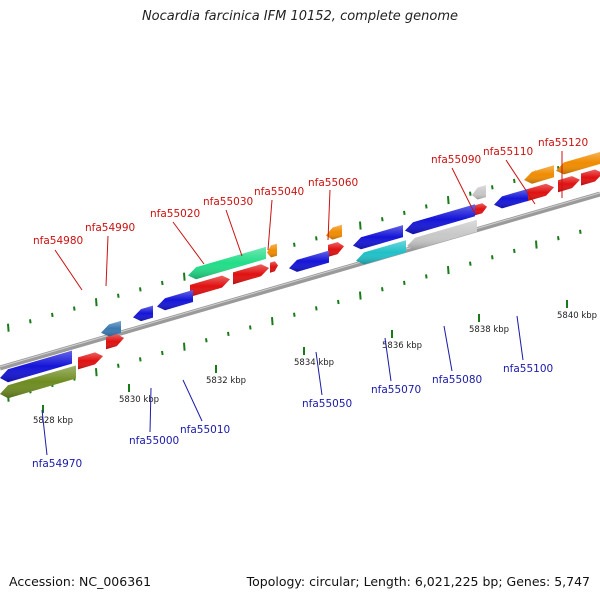 The image size is (600, 600). What do you see at coordinates (381, 252) in the screenshot?
I see `gene-nfa55070-shade` at bounding box center [381, 252].